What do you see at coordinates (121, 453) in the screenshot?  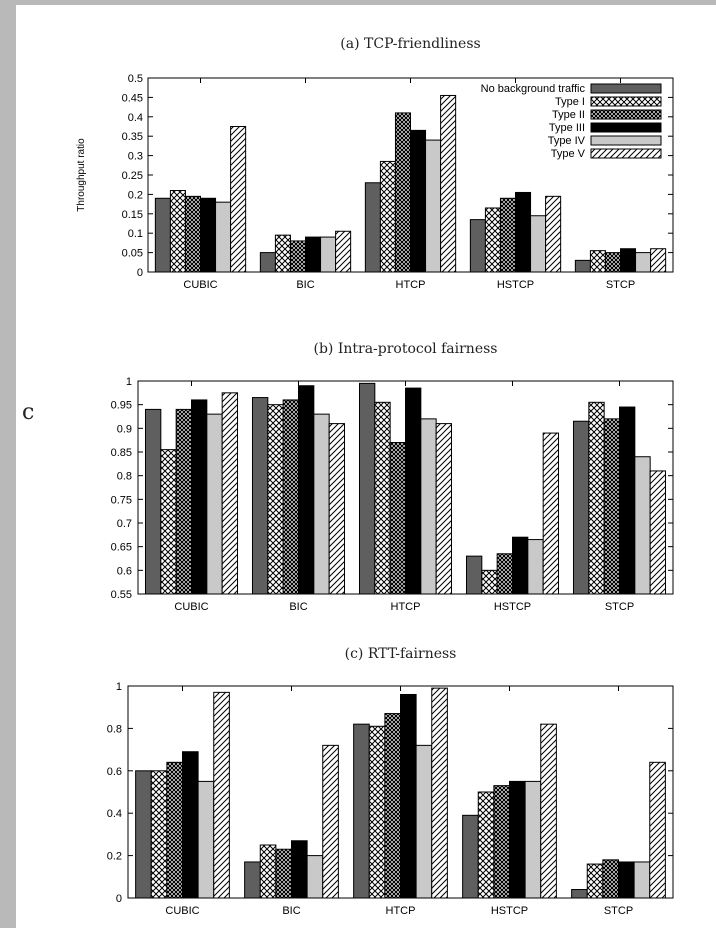 I see `y-tick-label: 0.85` at bounding box center [121, 453].